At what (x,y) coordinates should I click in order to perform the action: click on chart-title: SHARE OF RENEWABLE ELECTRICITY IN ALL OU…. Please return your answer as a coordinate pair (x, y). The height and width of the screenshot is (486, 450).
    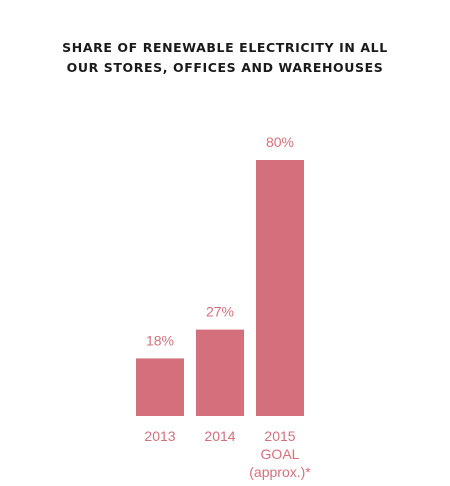
    Looking at the image, I should click on (225, 58).